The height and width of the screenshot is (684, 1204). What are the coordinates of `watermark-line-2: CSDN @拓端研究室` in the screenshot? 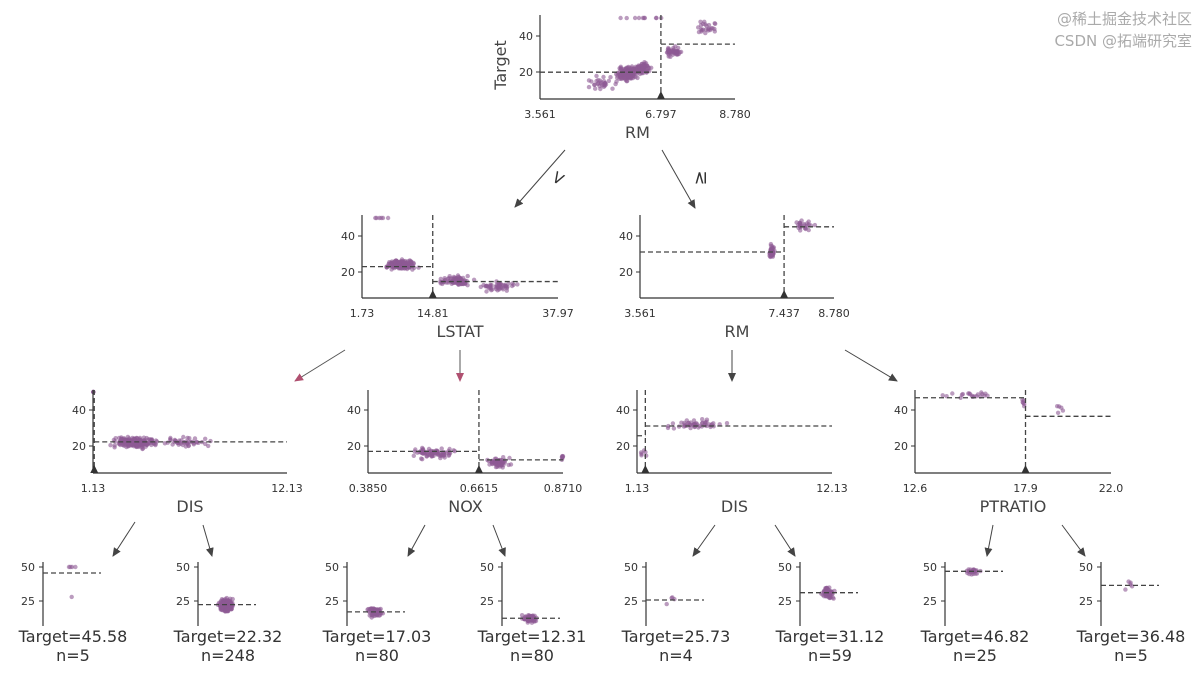 It's located at (1123, 41).